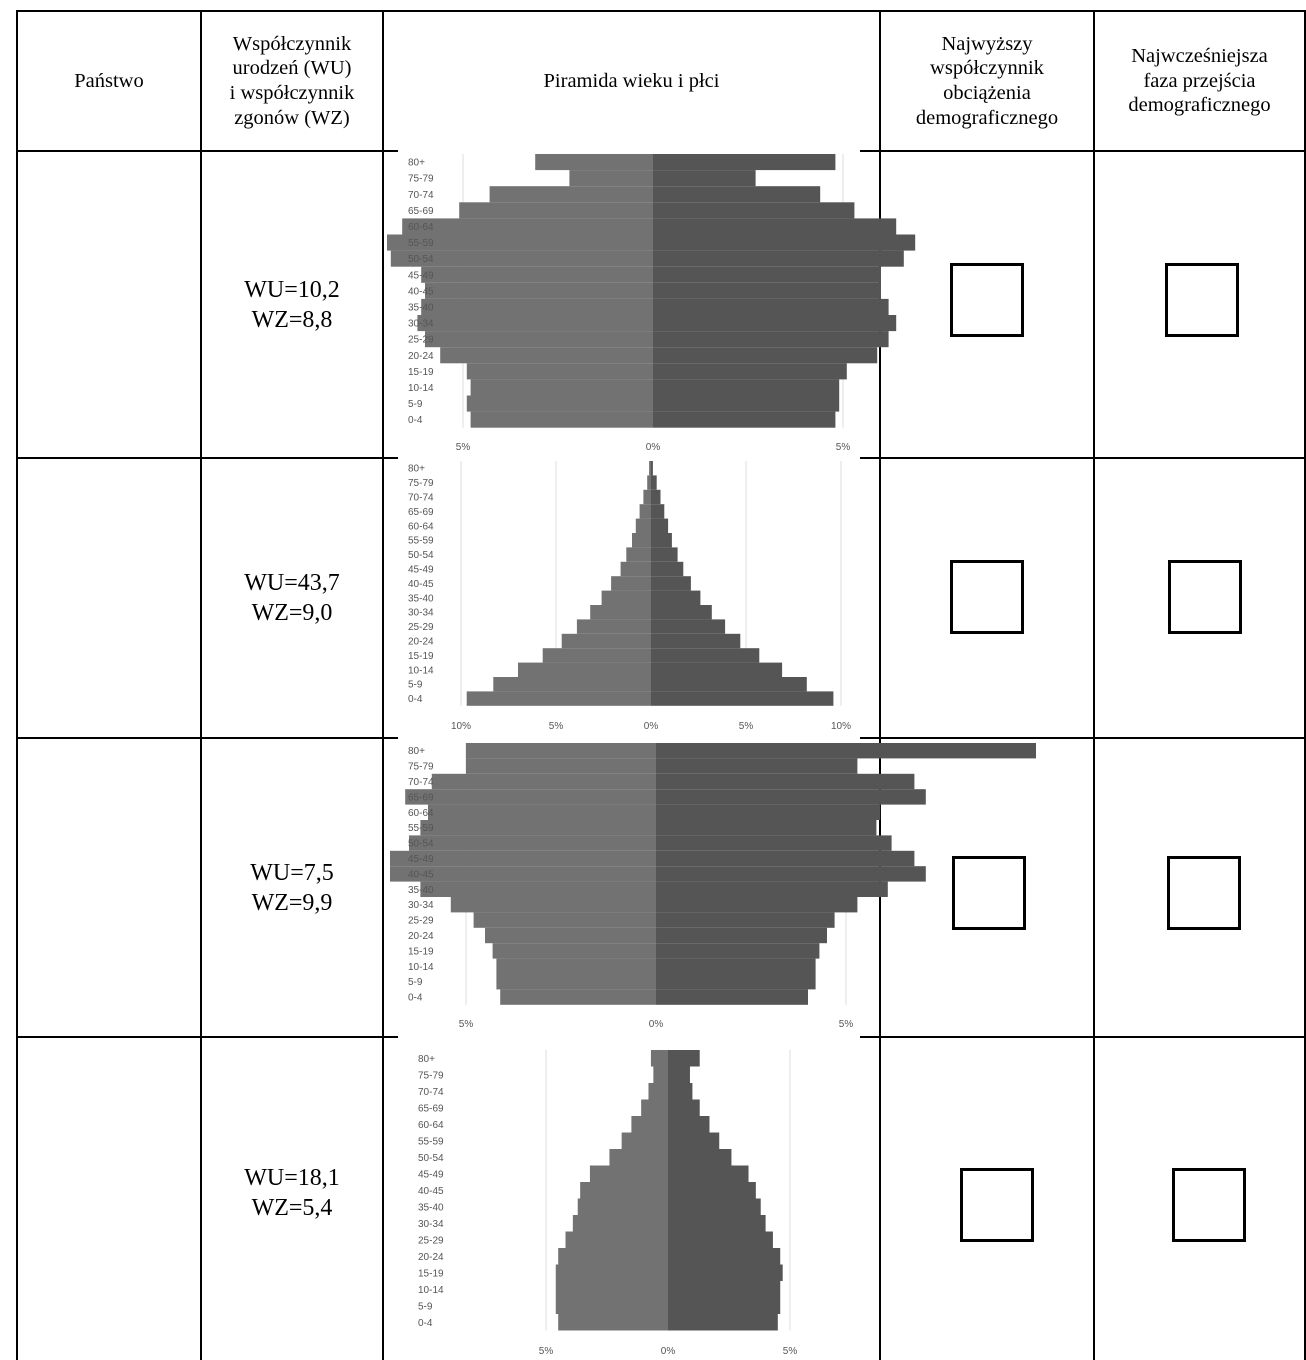  I want to click on row3-dependency-checkbox, so click(989, 893).